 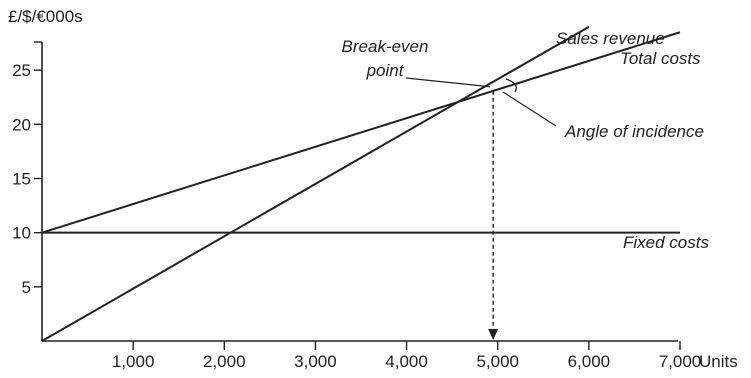 What do you see at coordinates (610, 38) in the screenshot?
I see `series-label-0: Sales revenue` at bounding box center [610, 38].